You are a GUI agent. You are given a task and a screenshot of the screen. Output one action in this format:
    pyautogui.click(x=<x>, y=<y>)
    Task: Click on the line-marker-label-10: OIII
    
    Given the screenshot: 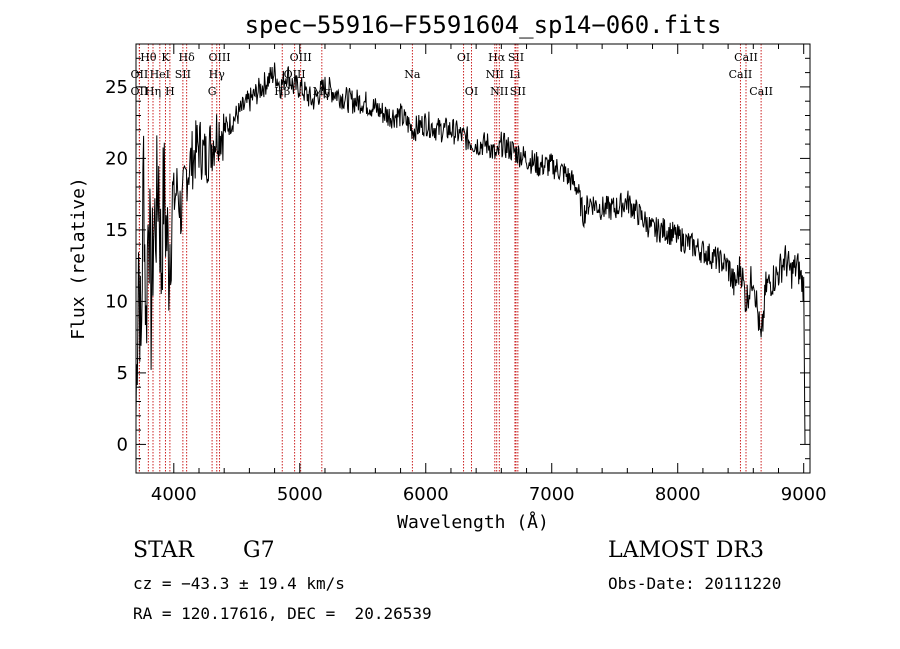 What is the action you would take?
    pyautogui.click(x=219, y=57)
    